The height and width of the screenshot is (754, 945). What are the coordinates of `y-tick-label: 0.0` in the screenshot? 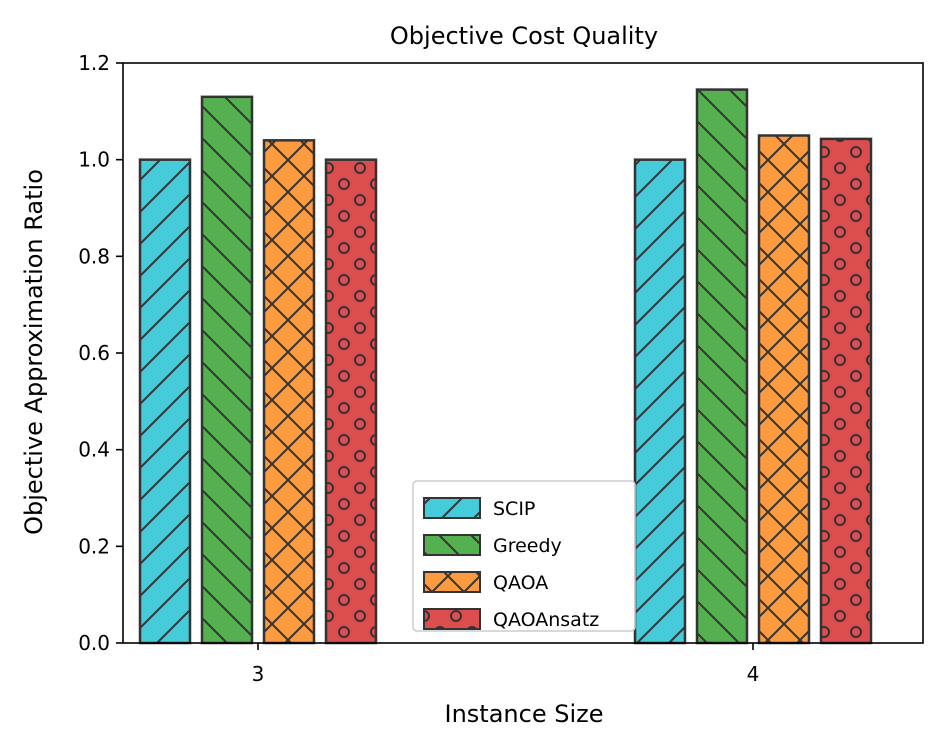 It's located at (94, 643).